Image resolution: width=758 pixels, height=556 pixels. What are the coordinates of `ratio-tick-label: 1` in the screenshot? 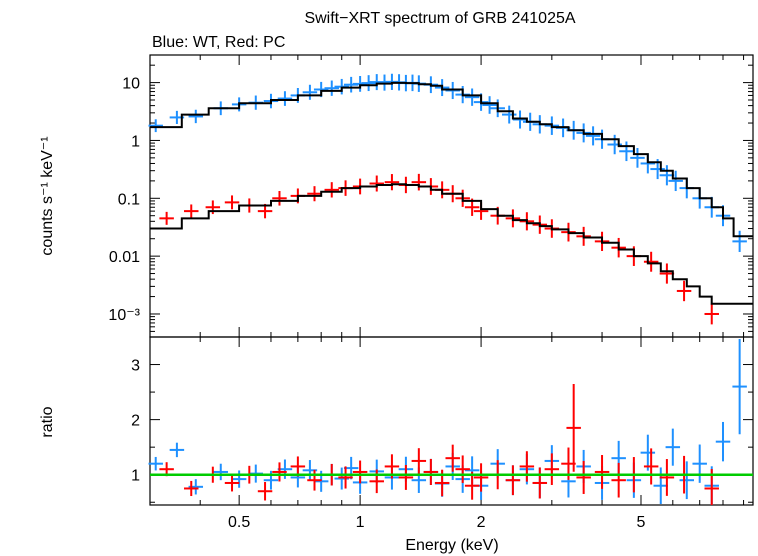 It's located at (135, 476).